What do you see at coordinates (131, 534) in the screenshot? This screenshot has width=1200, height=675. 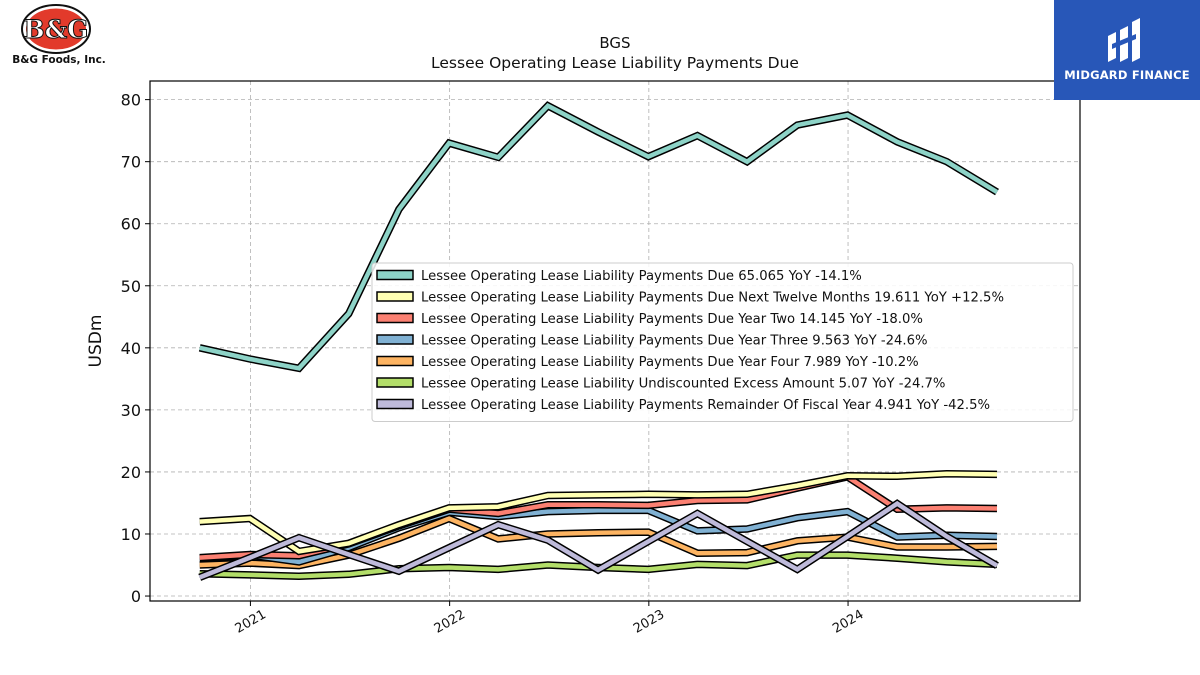 I see `y-tick-label: 10` at bounding box center [131, 534].